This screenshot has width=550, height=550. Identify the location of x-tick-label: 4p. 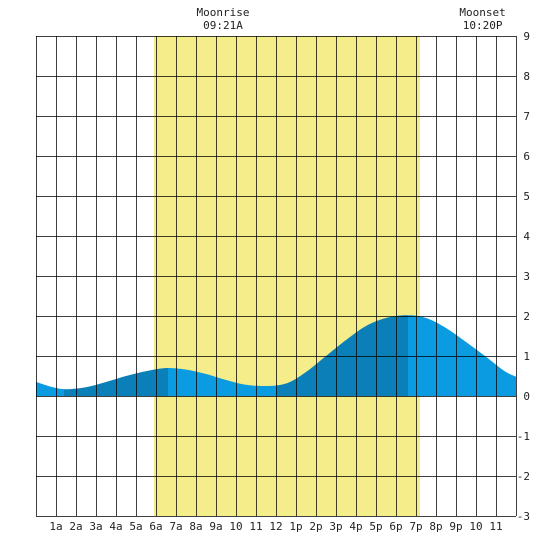
(355, 526).